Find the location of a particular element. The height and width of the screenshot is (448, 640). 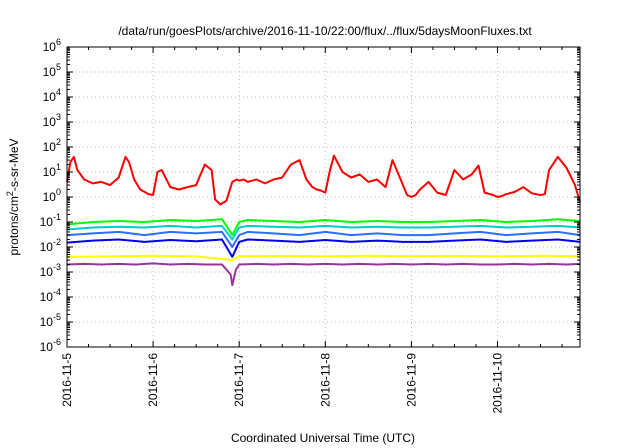

y-tick-label: 10⁻³ is located at coordinates (50, 270).